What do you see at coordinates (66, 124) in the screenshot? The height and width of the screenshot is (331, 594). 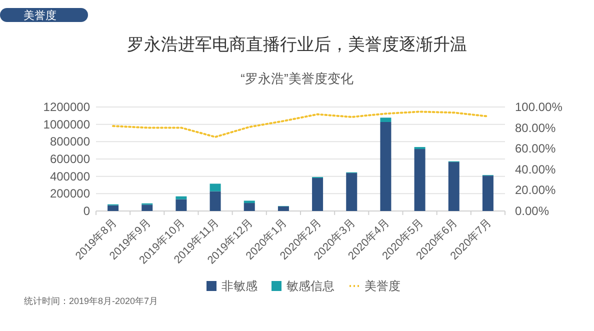 I see `y-tick-label: 1000000` at bounding box center [66, 124].